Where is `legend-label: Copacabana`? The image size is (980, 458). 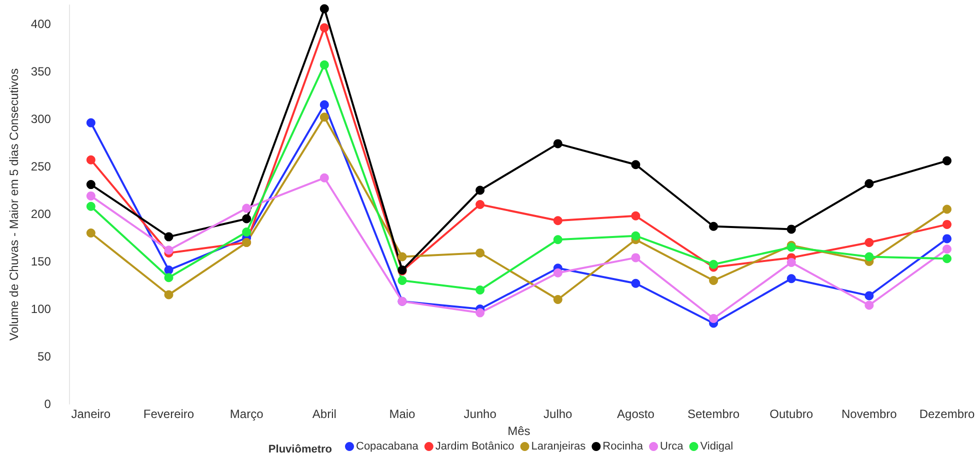 legend-label: Copacabana is located at coordinates (388, 446).